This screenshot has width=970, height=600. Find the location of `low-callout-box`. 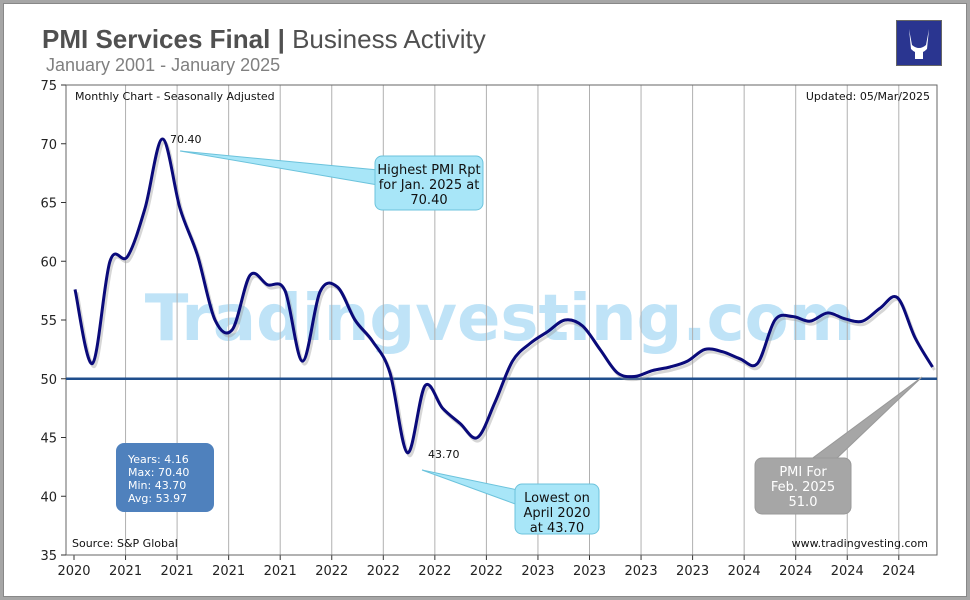

low-callout-box is located at coordinates (557, 509).